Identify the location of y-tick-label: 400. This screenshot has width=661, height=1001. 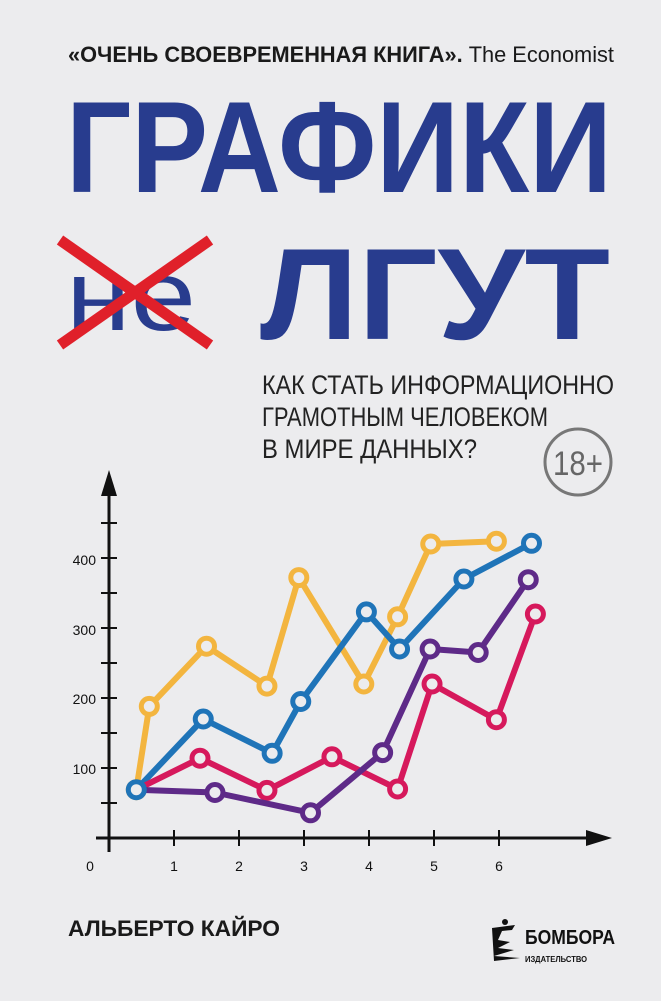
(85, 560).